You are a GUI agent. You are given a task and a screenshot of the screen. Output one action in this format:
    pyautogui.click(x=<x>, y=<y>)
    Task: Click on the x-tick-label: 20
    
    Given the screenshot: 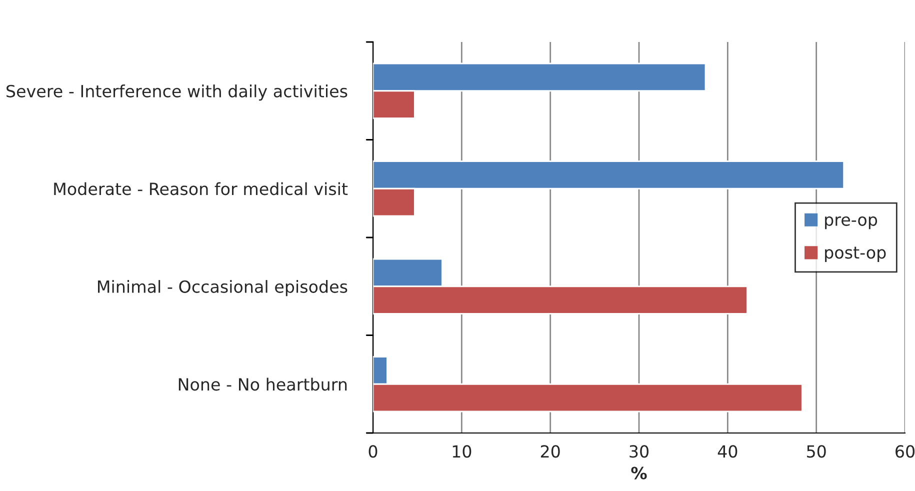 What is the action you would take?
    pyautogui.click(x=550, y=451)
    